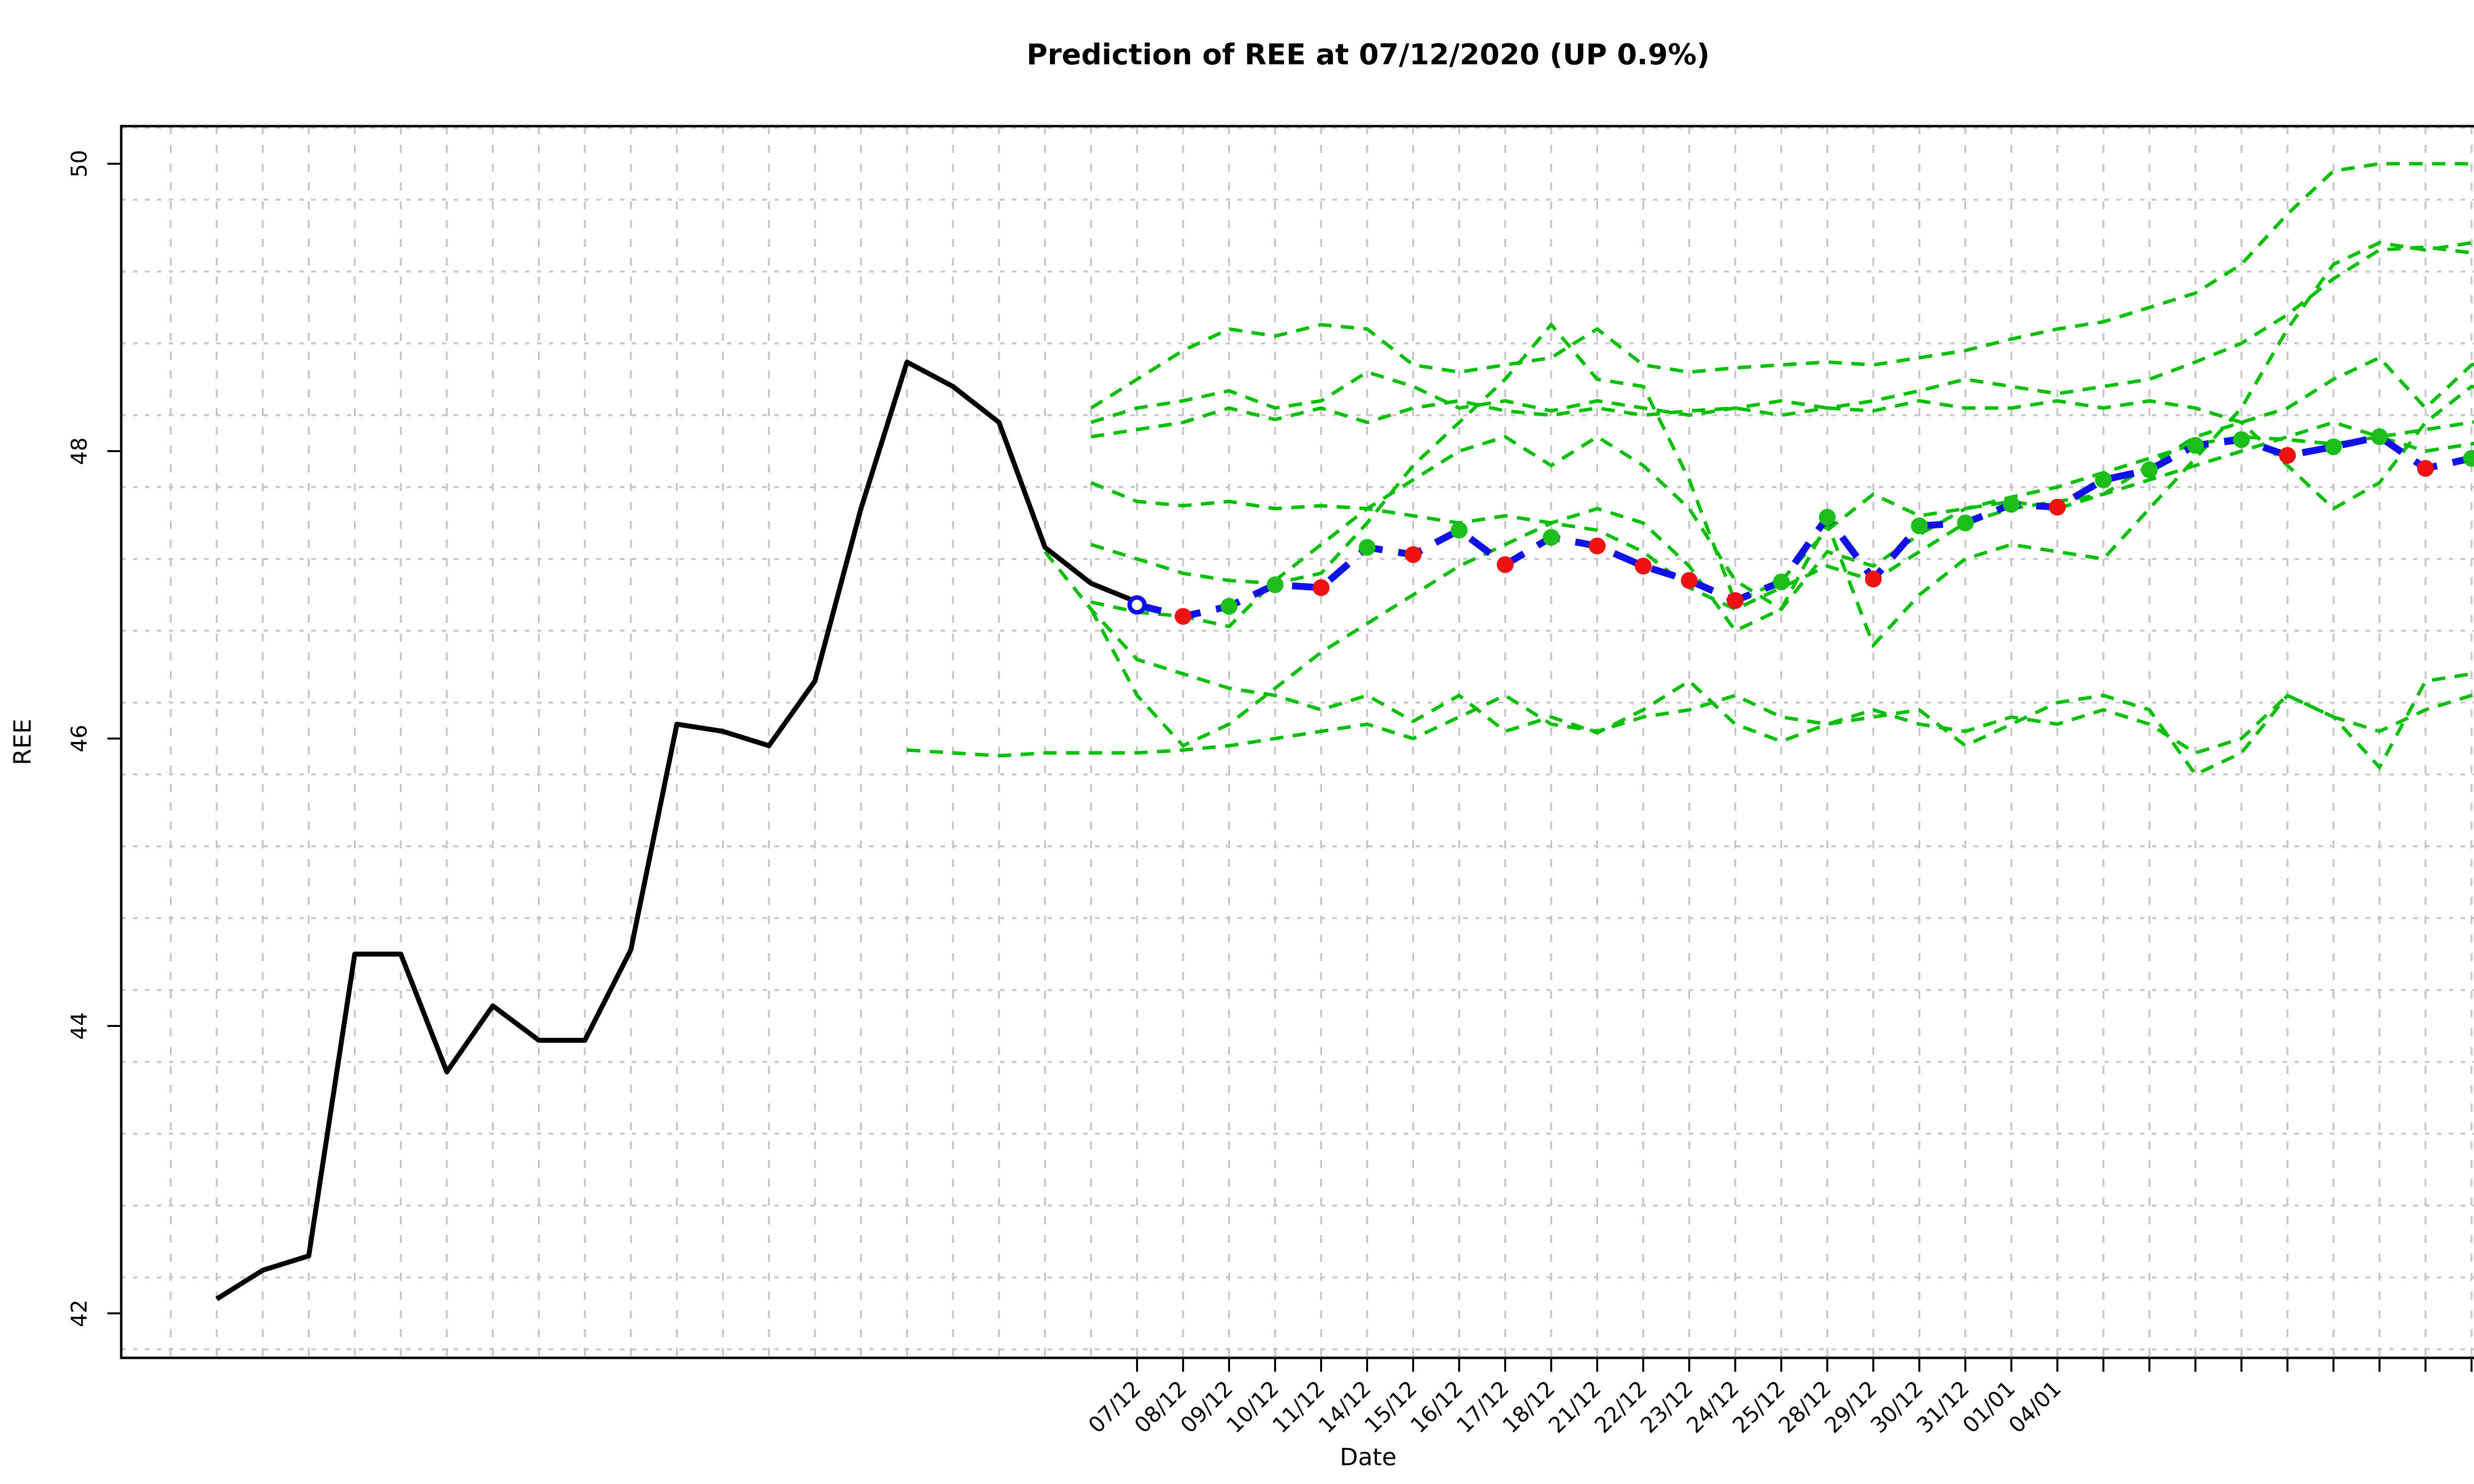 This screenshot has height=1484, width=2474. Describe the element at coordinates (80, 164) in the screenshot. I see `y-tick-label: 50` at that location.